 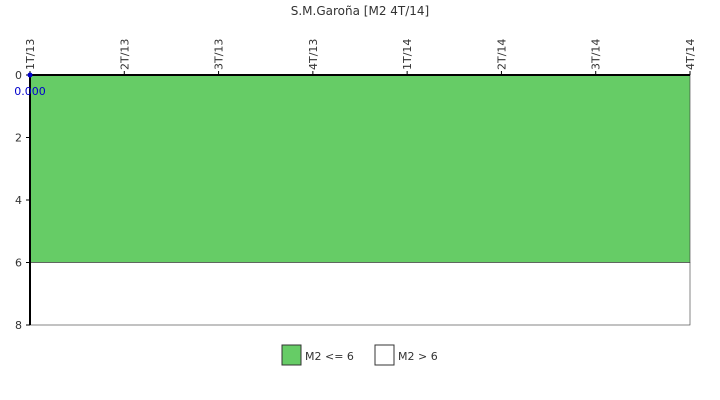 I want to click on x-tick-label: 1T/13, so click(x=30, y=54).